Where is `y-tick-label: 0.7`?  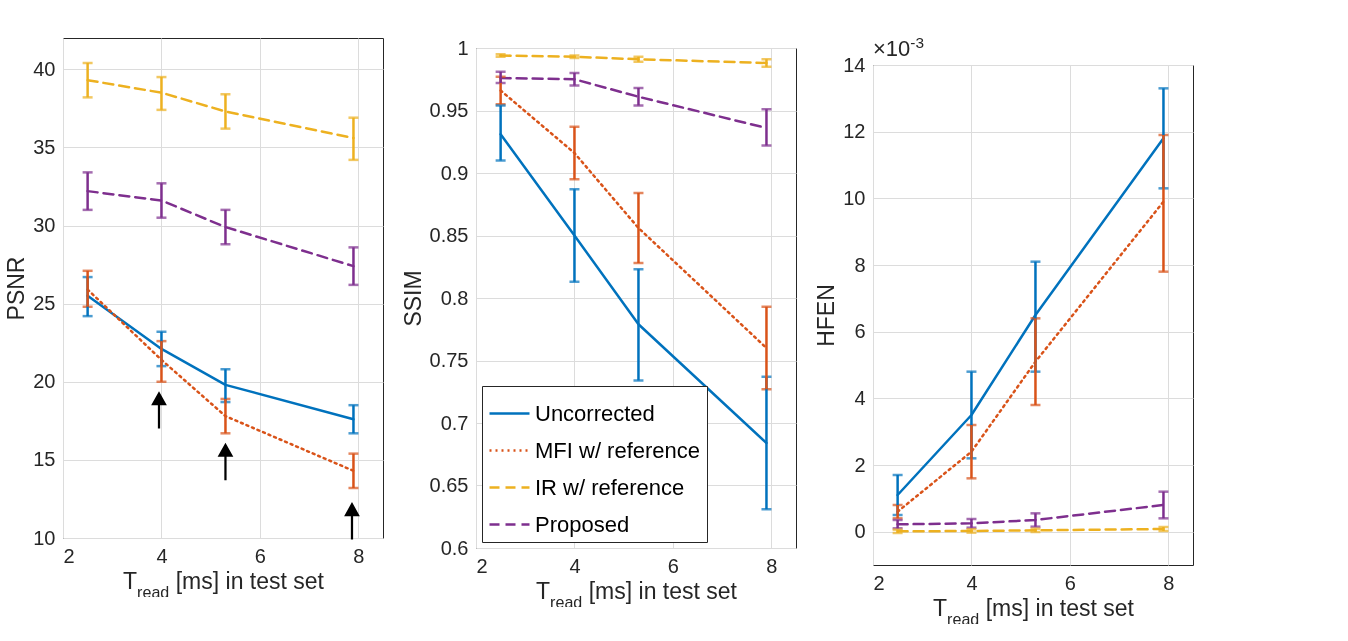 y-tick-label: 0.7 is located at coordinates (454, 422).